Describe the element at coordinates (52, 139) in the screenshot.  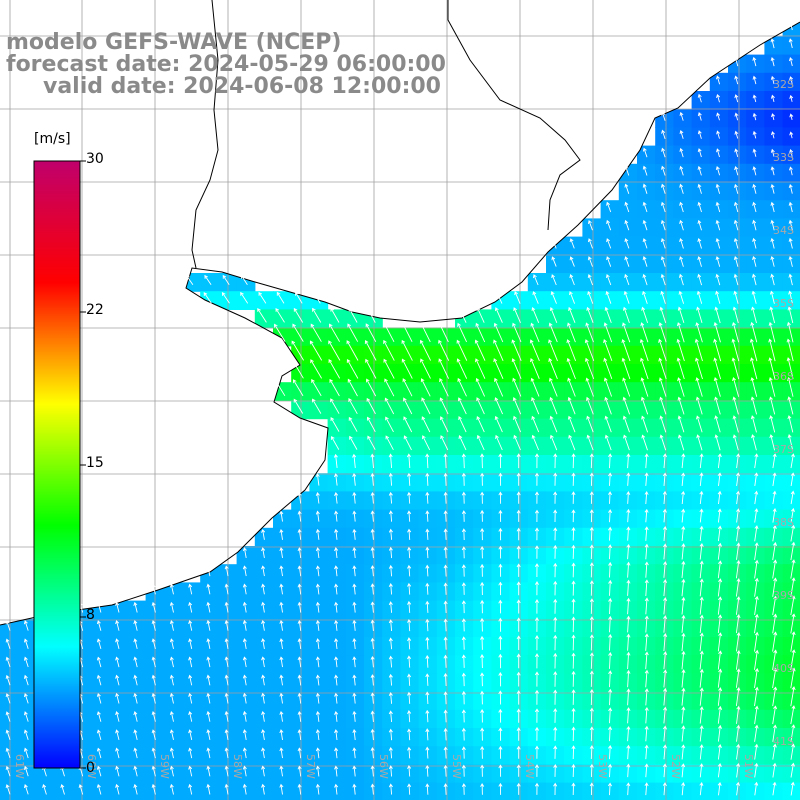
I see `colorbar-unit: [m/s]` at that location.